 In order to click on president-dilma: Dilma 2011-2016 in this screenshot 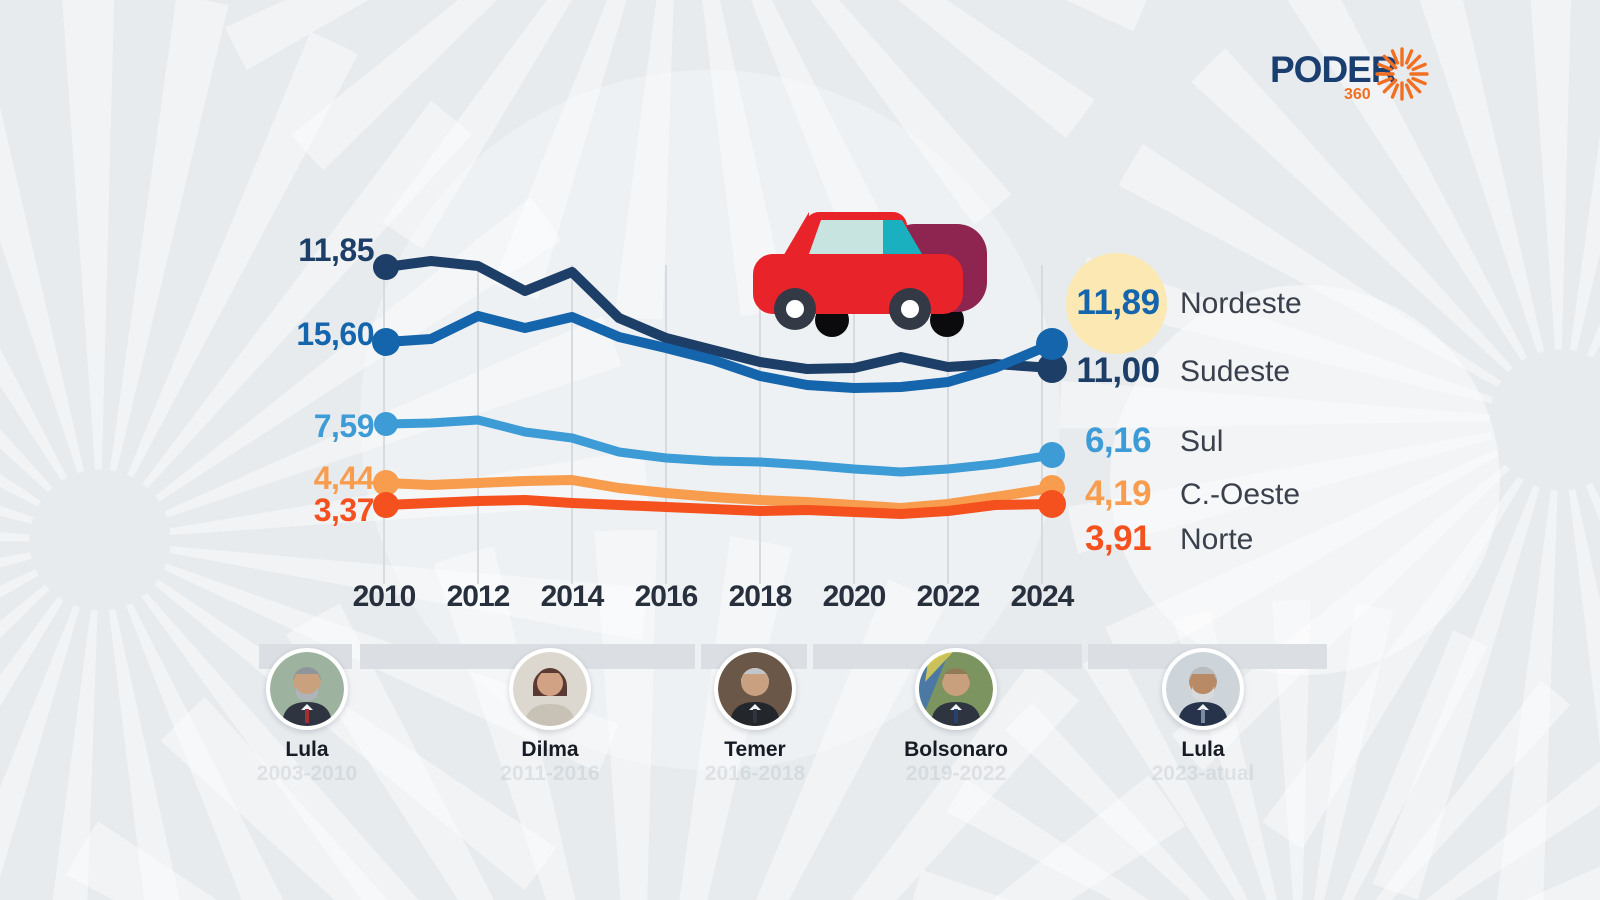, I will do `click(550, 716)`.